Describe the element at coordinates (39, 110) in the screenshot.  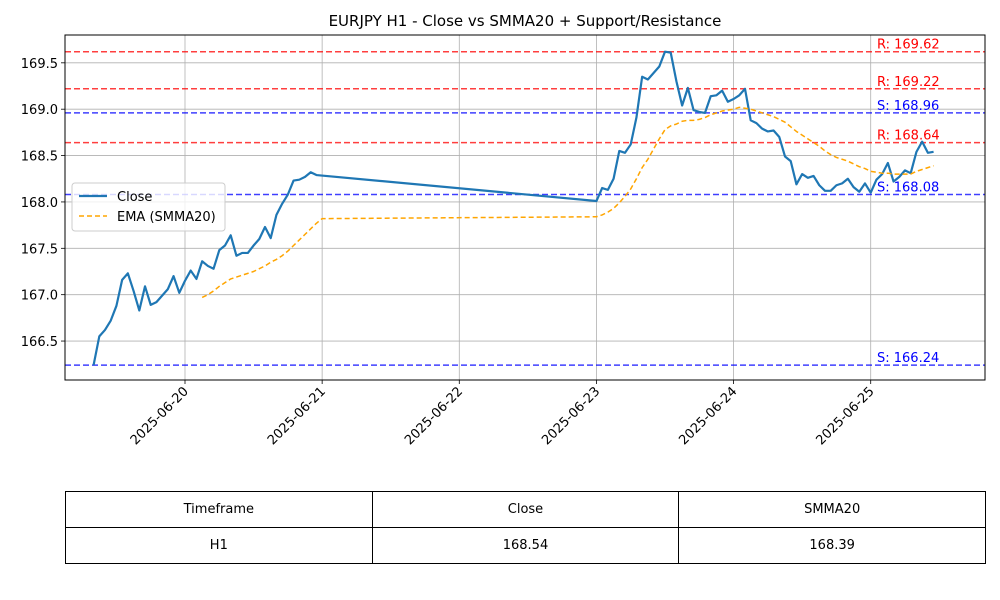
I see `y-tick-label: 169.0` at that location.